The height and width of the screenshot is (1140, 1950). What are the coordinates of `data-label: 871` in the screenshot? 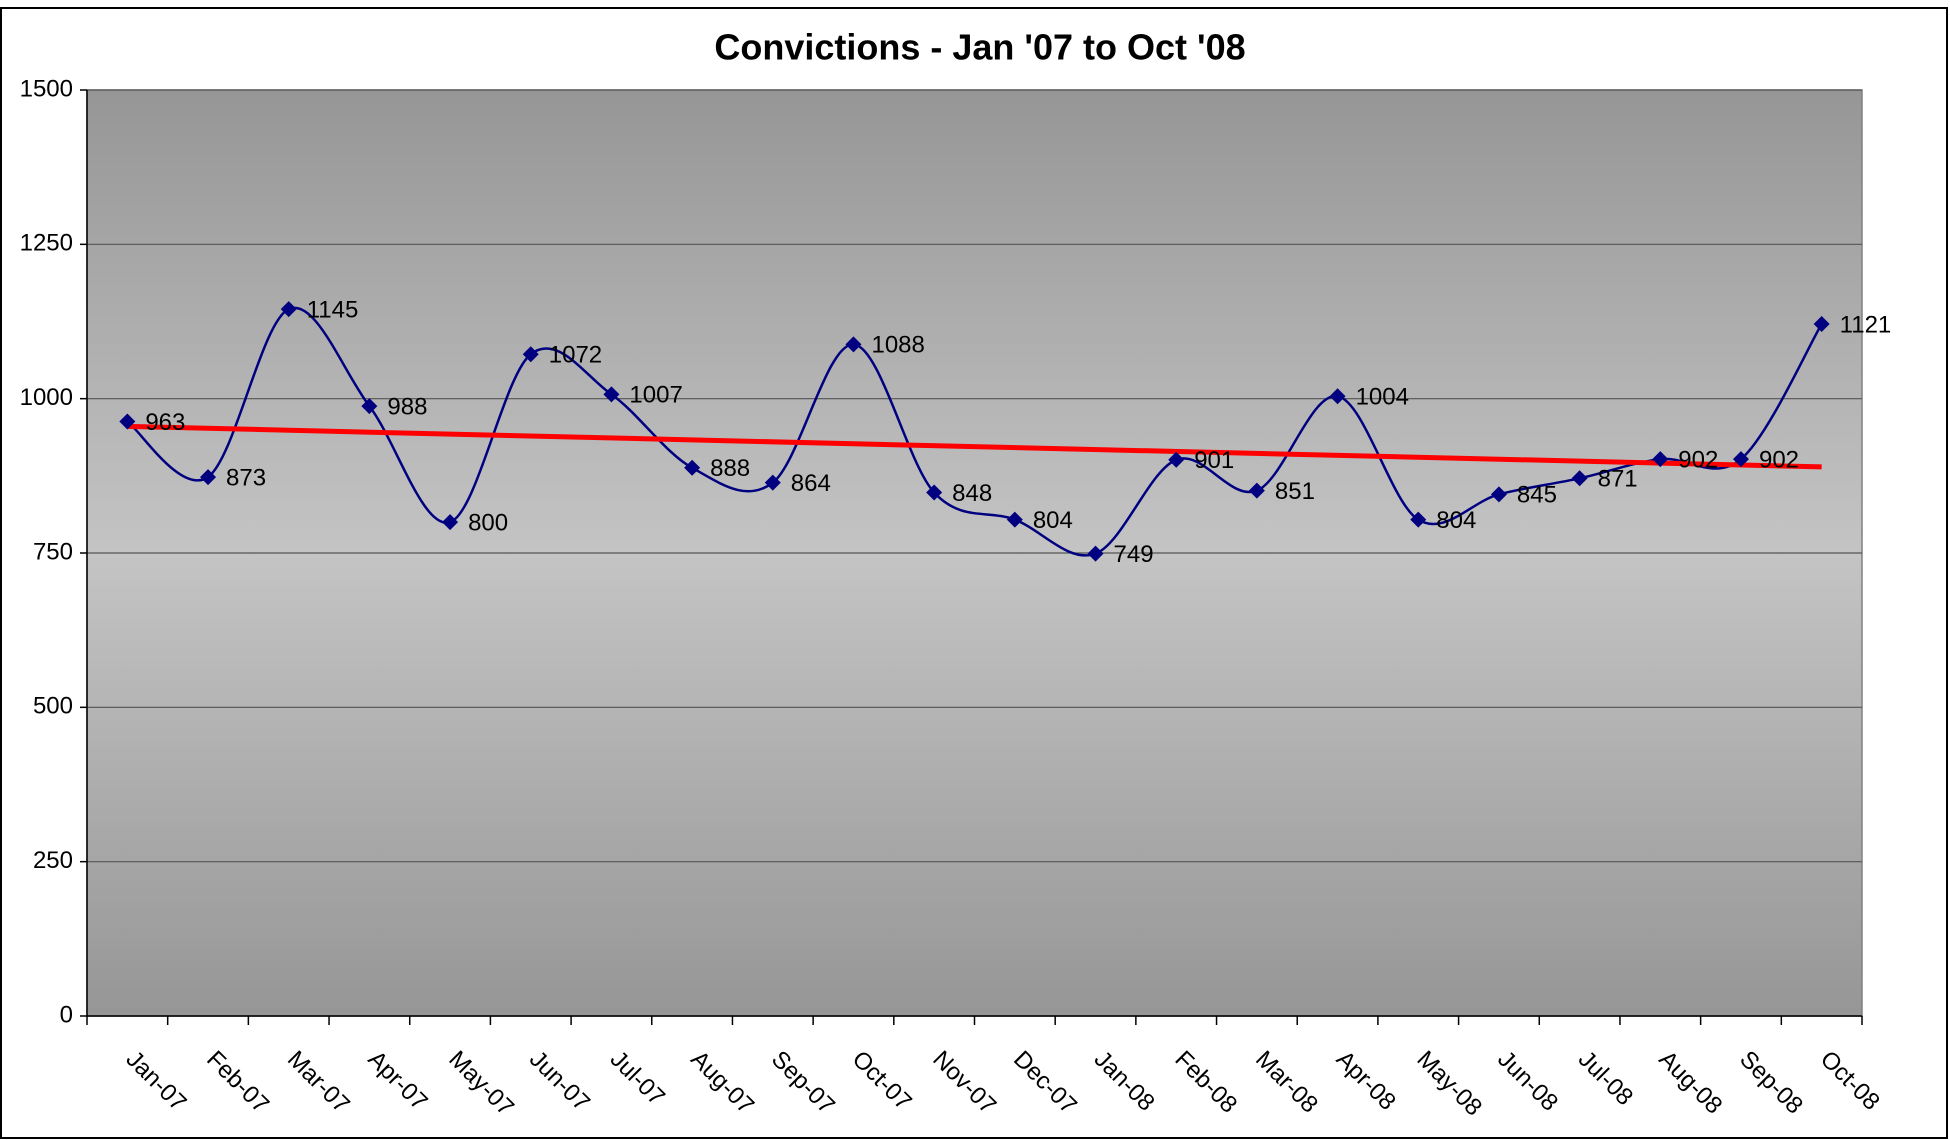 It's located at (1618, 479).